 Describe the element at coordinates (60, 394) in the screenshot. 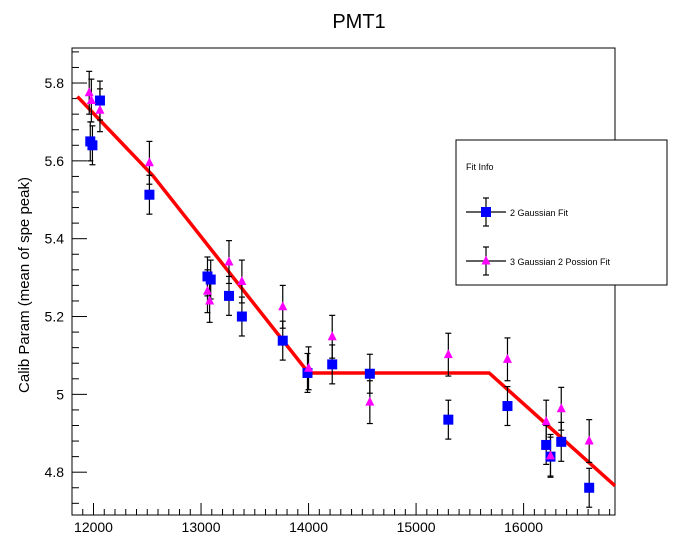

I see `y-tick-label: 5` at that location.